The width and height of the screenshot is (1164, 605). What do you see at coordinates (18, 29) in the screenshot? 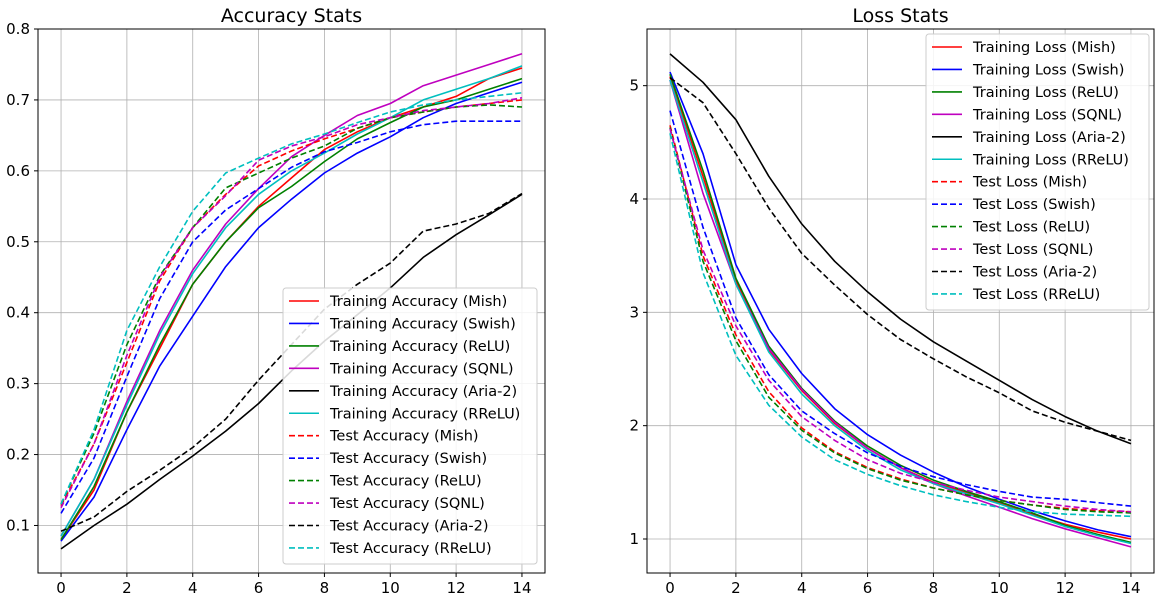
I see `y-tick-label: 0.8` at bounding box center [18, 29].